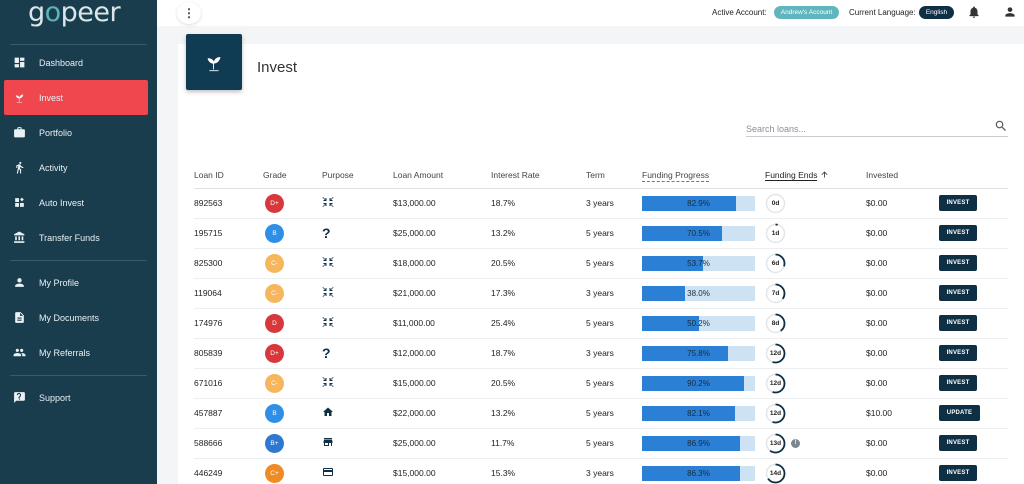 The image size is (1024, 484). What do you see at coordinates (974, 12) in the screenshot?
I see `bell-icon` at bounding box center [974, 12].